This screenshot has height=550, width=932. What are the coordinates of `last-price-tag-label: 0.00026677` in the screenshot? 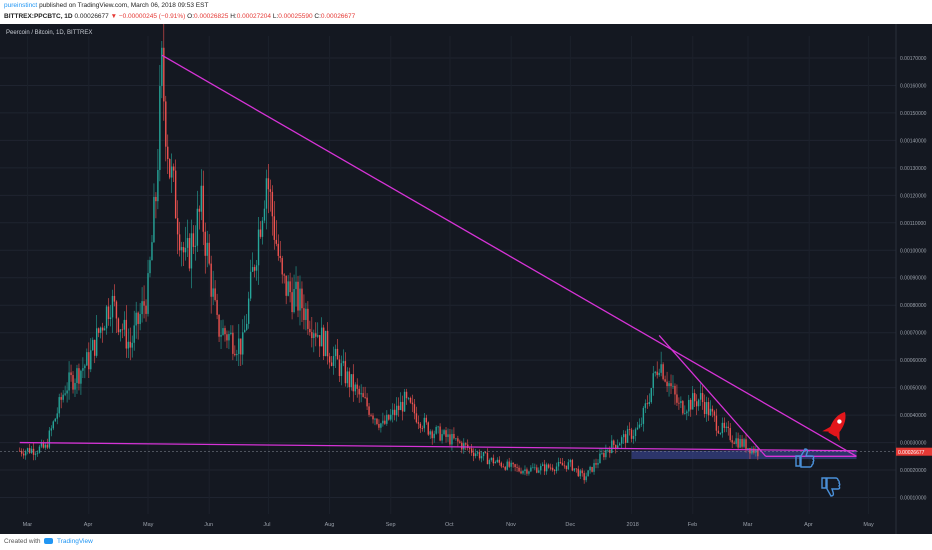 It's located at (911, 453).